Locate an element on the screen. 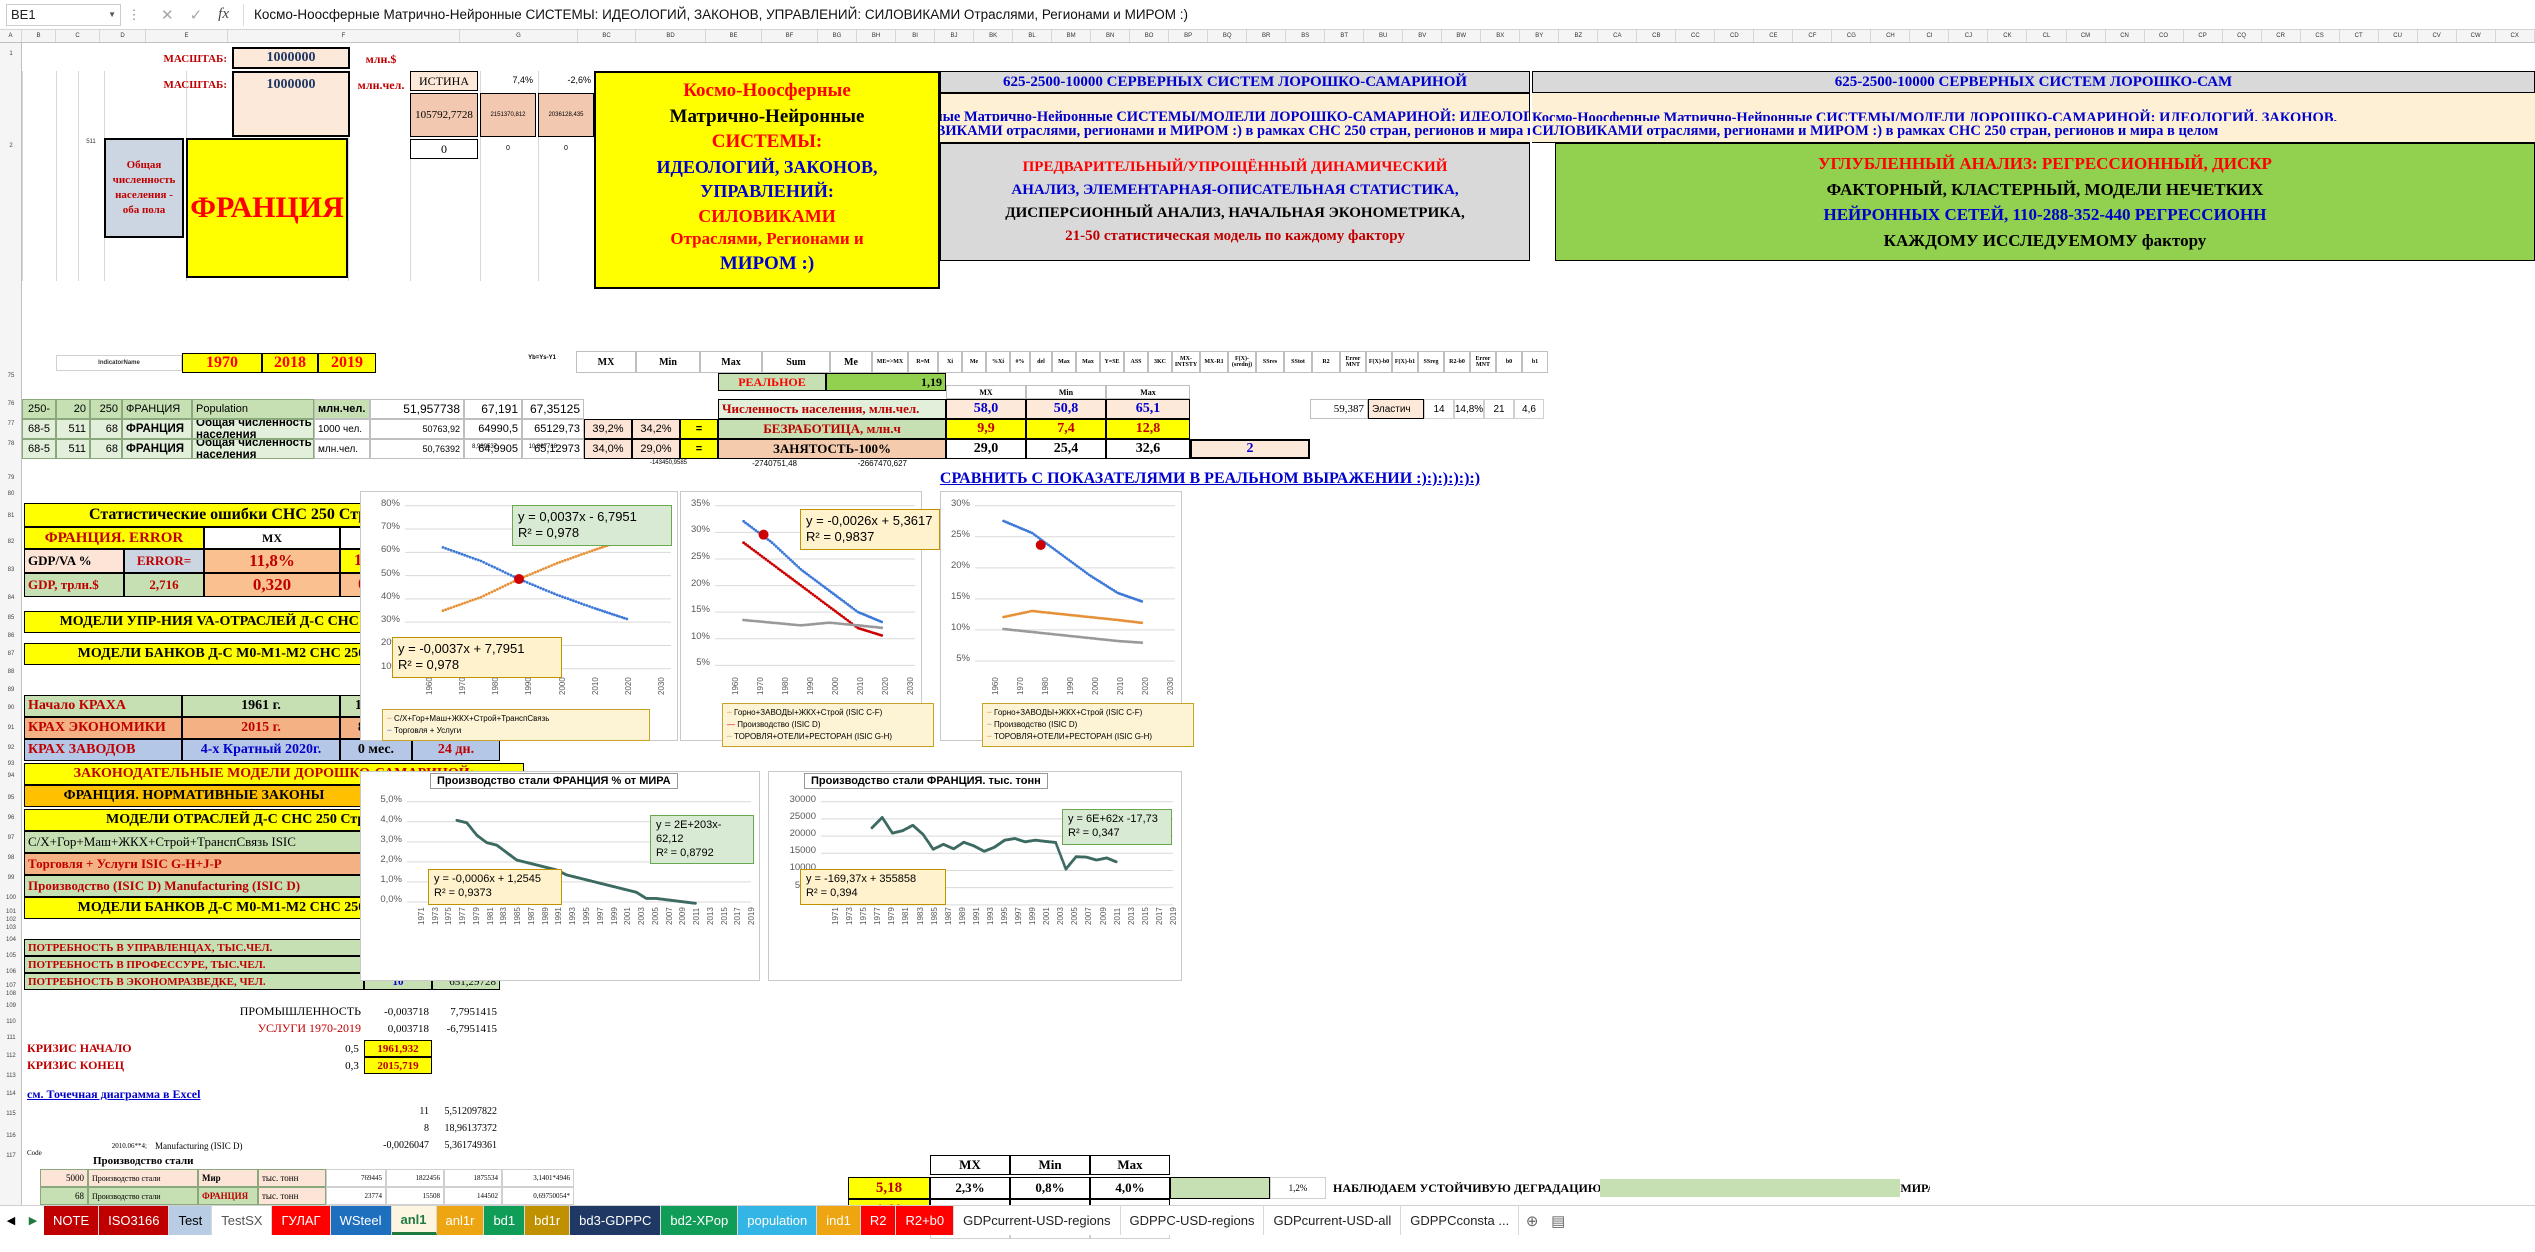  col-header: BW is located at coordinates (1462, 36).